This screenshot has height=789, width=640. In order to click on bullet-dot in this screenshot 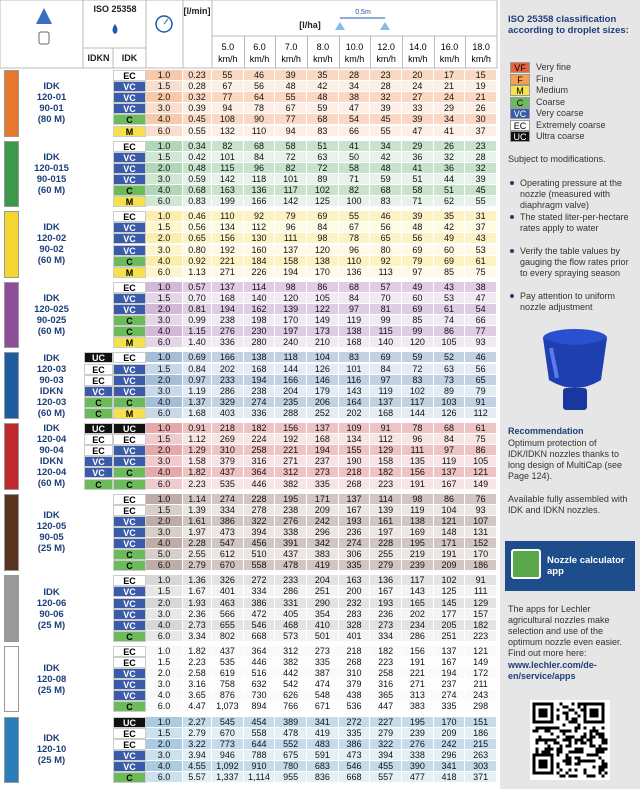, I will do `click(512, 217)`.